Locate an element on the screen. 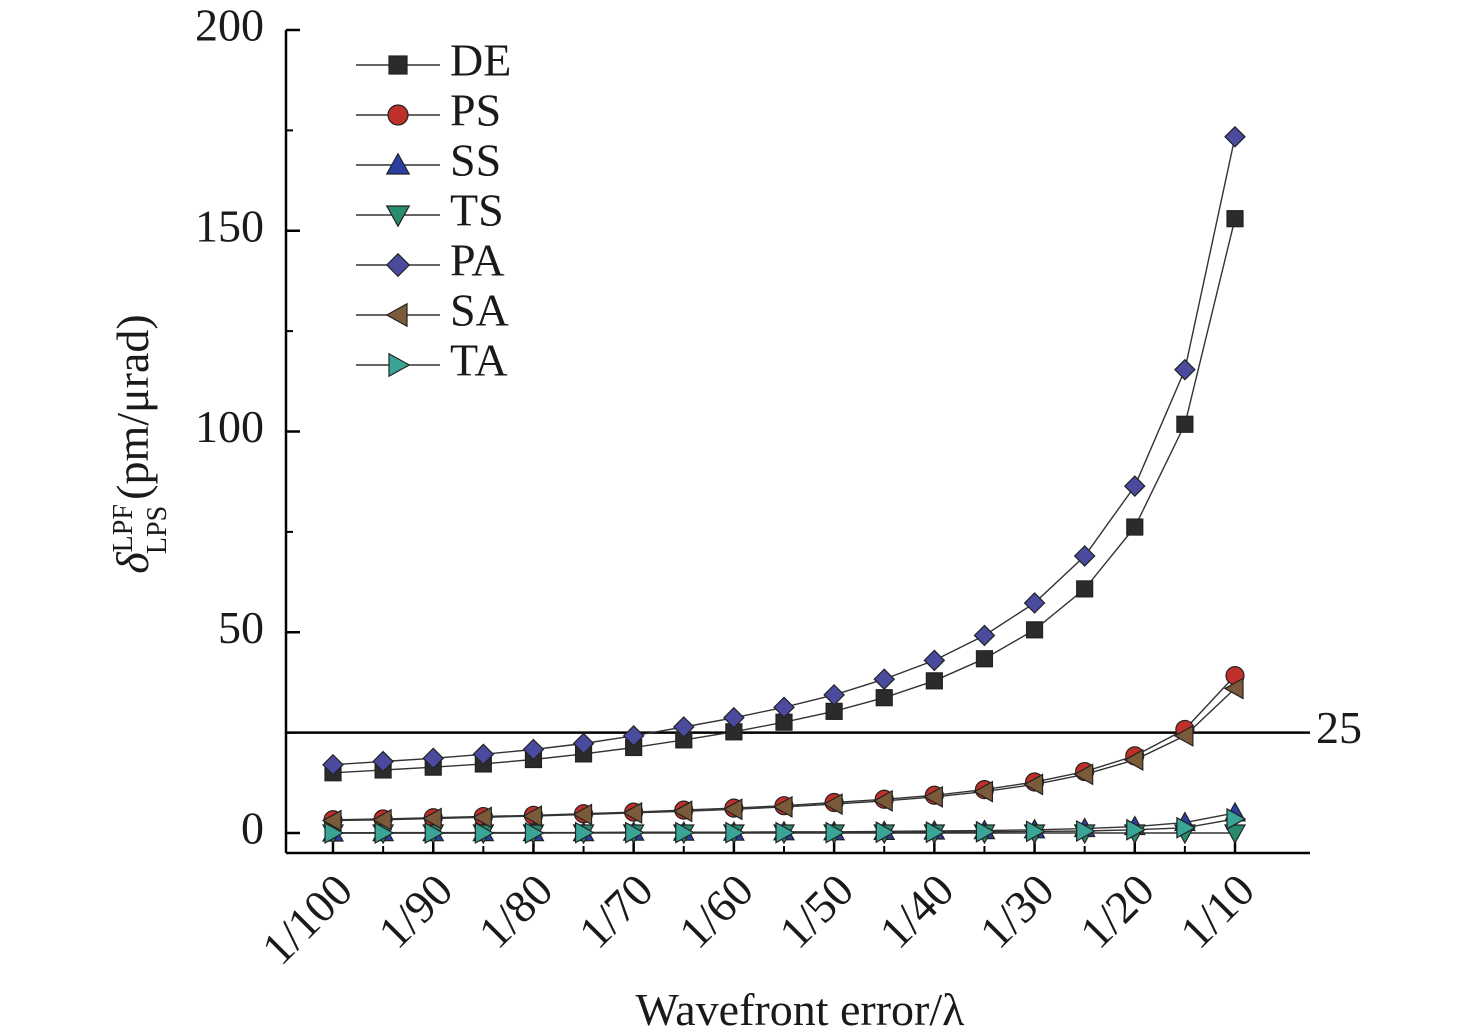 The width and height of the screenshot is (1476, 1036). legend-item-ps: PS is located at coordinates (428, 110).